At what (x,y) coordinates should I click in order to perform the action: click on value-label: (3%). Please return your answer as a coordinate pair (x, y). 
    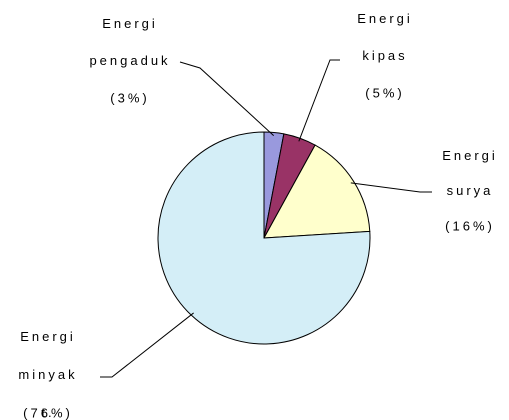
    Looking at the image, I should click on (129, 97).